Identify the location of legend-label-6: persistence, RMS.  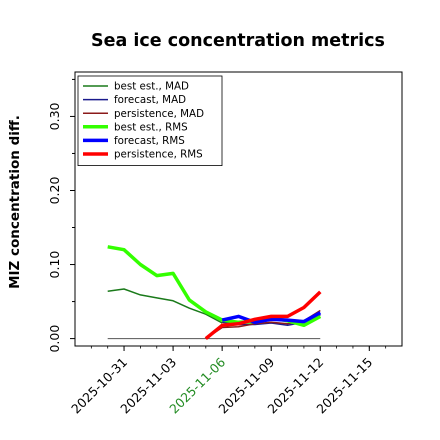
(158, 155).